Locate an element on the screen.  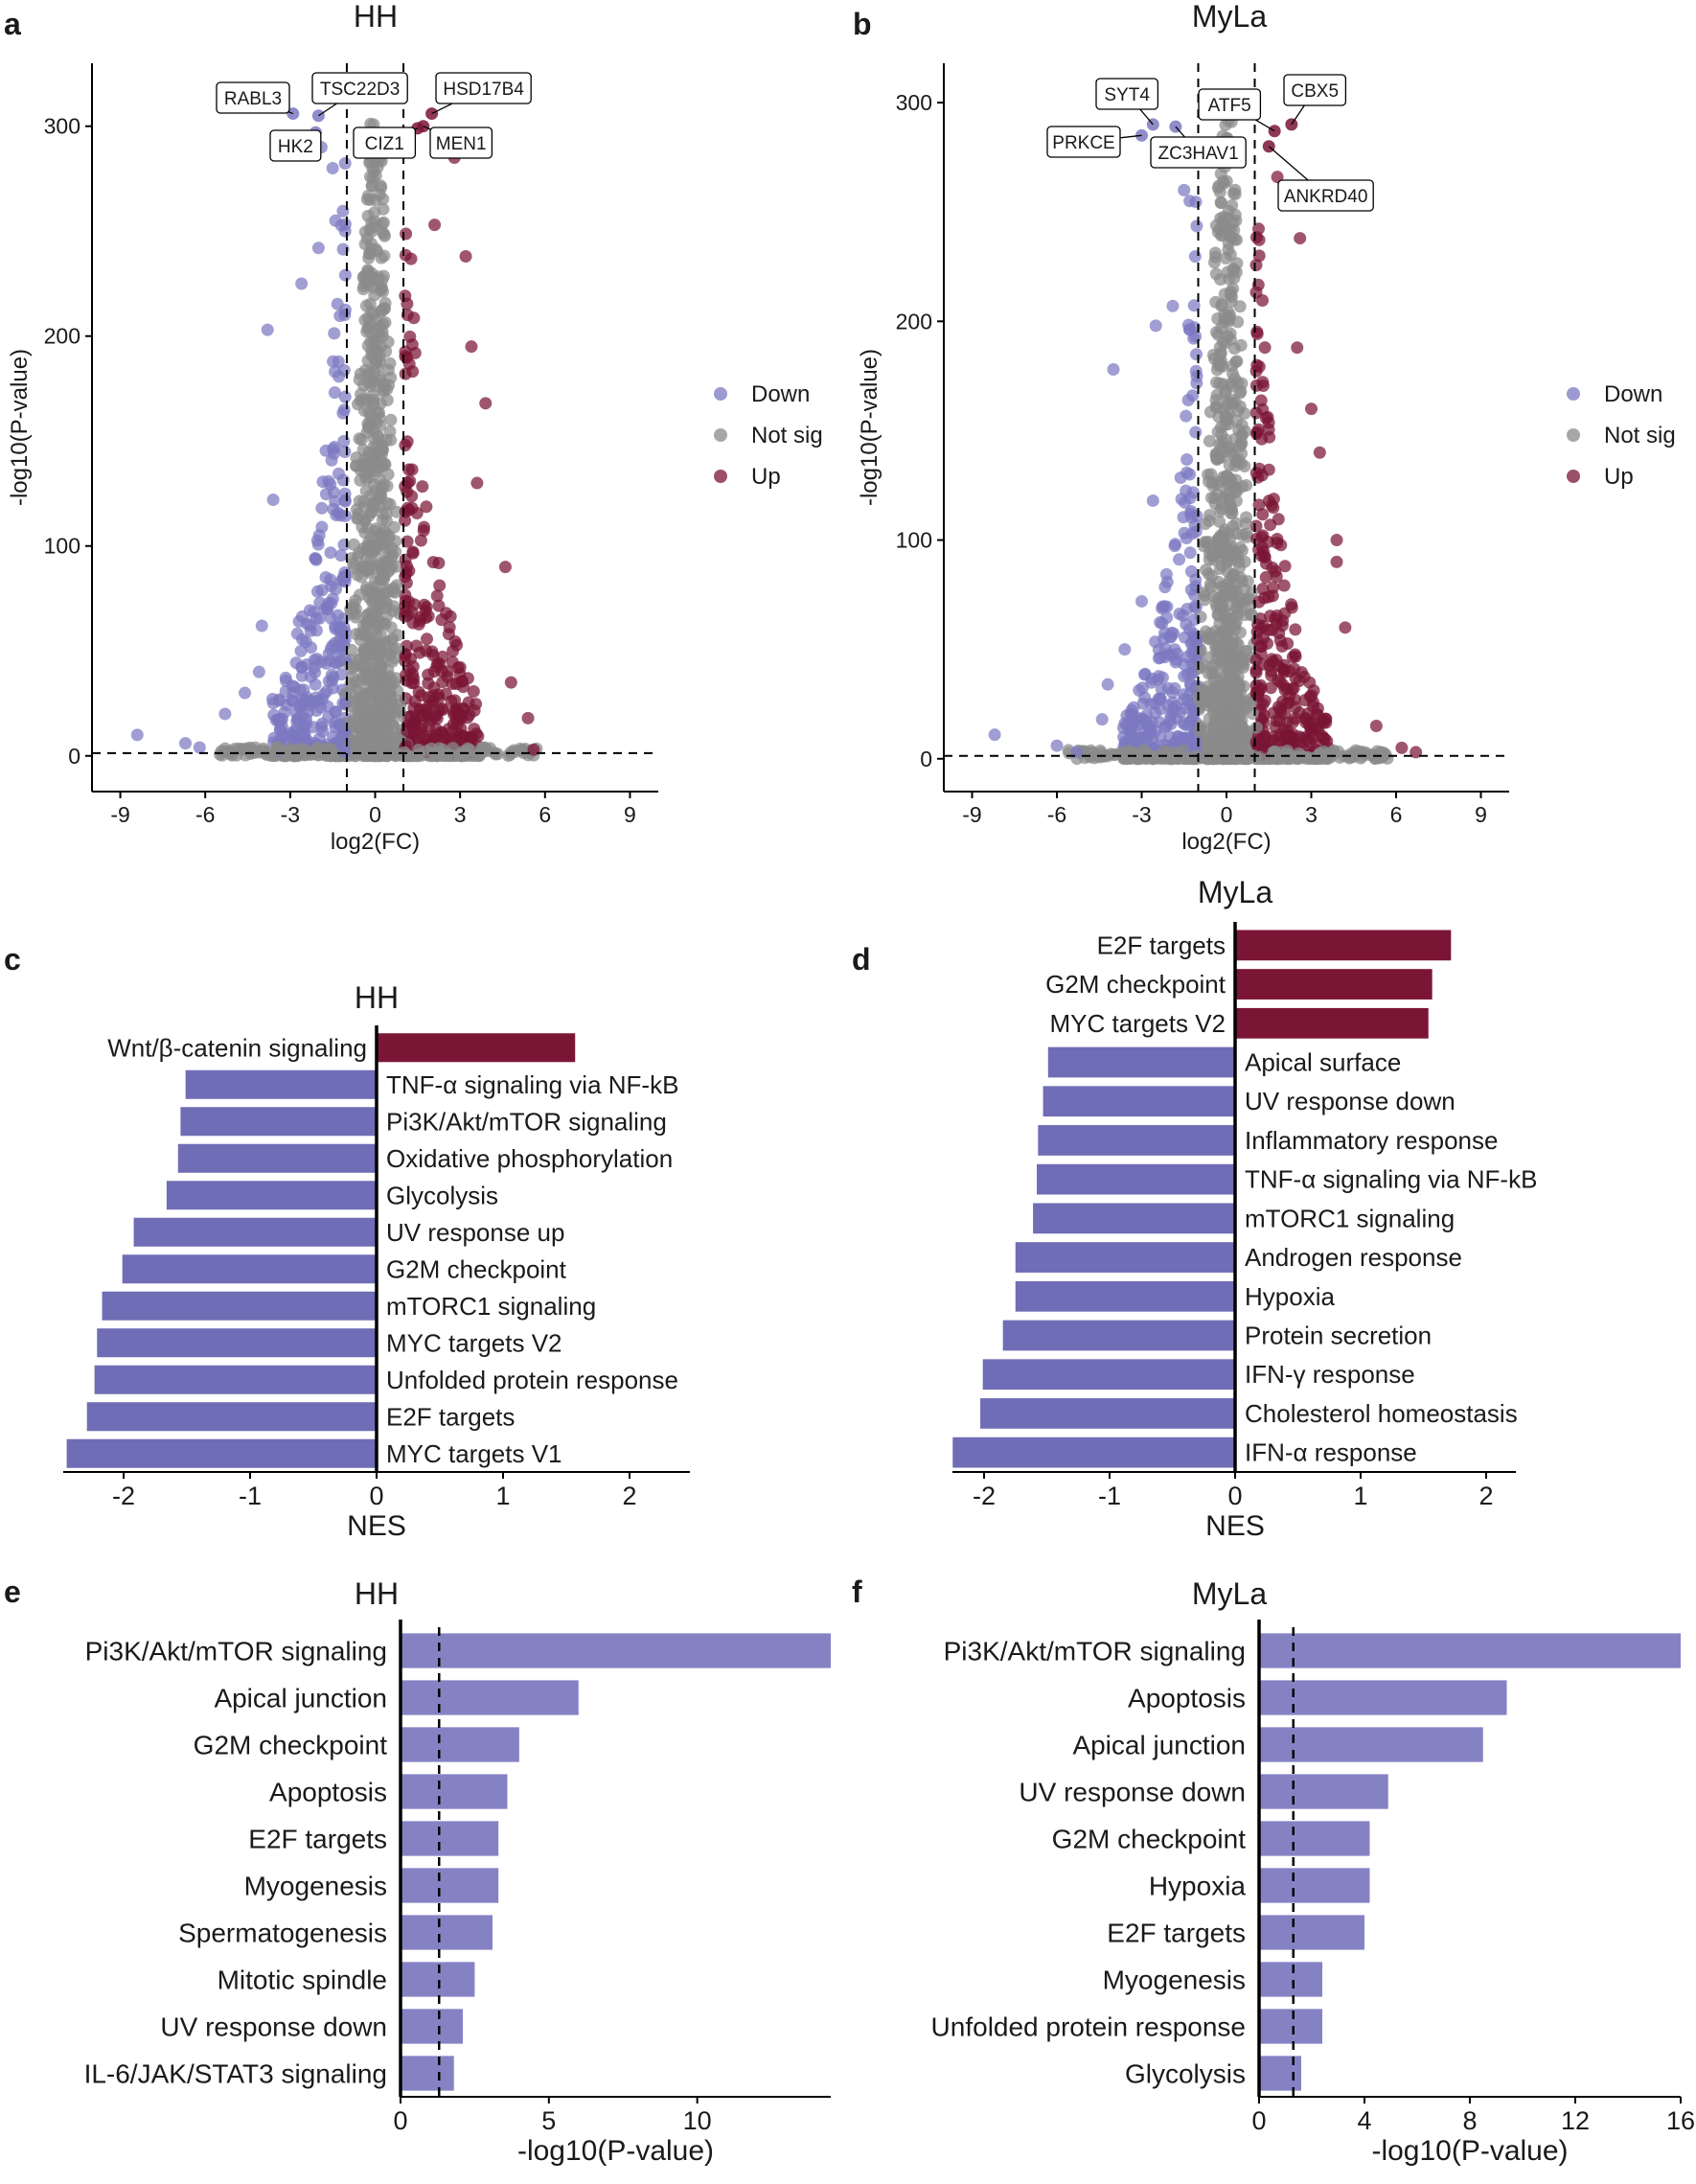
bar-category-label: E2F targets is located at coordinates (317, 1839).